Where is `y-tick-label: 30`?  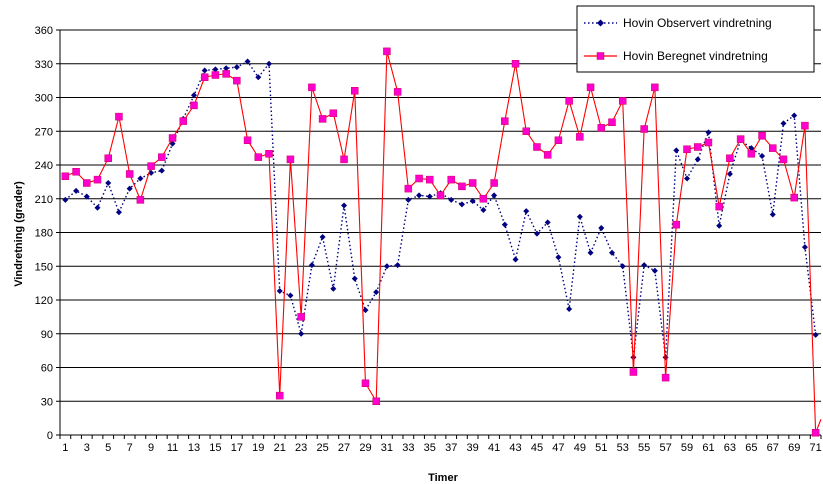
y-tick-label: 30 is located at coordinates (47, 402).